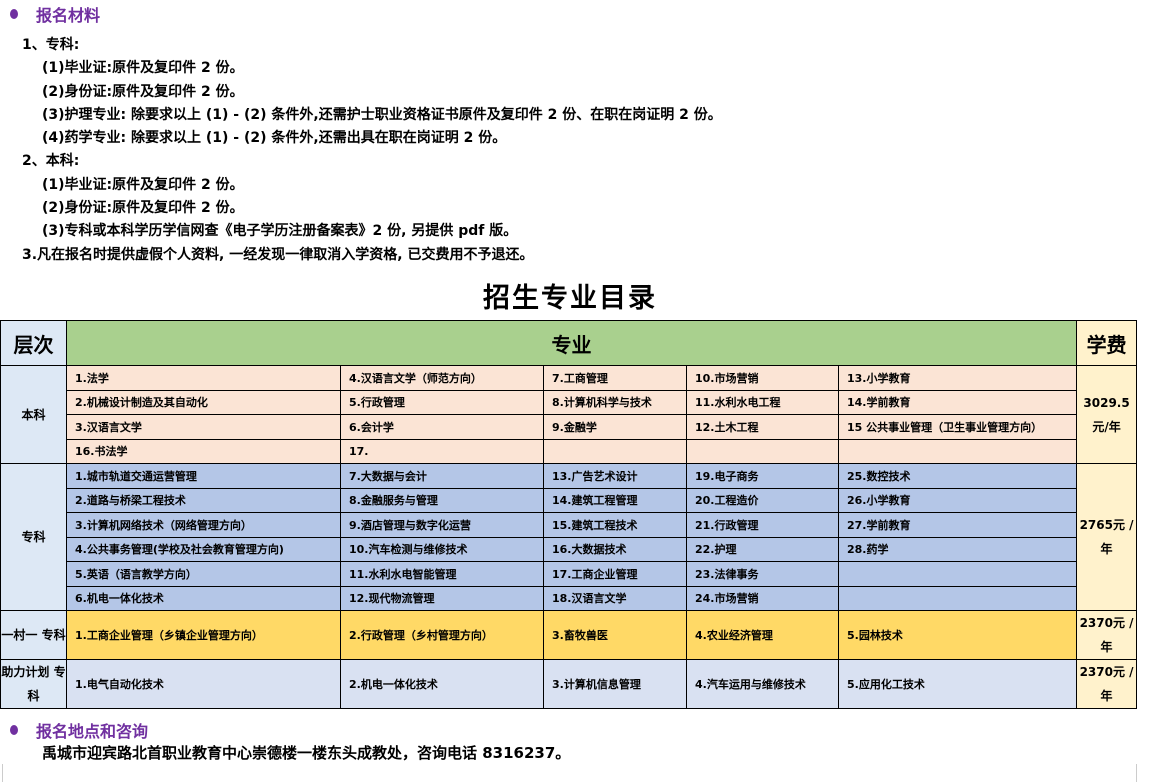 This screenshot has height=782, width=1156. What do you see at coordinates (762, 684) in the screenshot?
I see `major-cell: 4.汽车运用与维修技术` at bounding box center [762, 684].